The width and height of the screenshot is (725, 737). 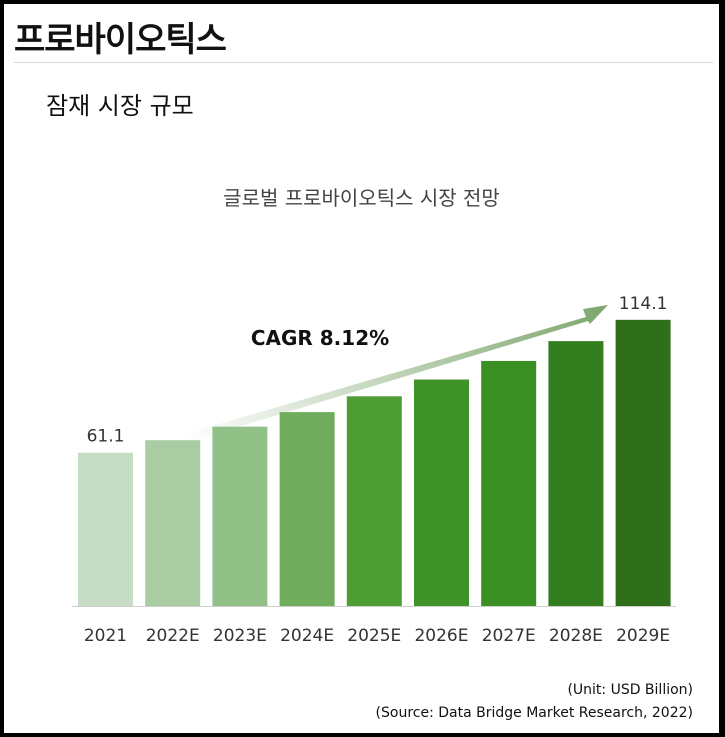 What do you see at coordinates (374, 636) in the screenshot?
I see `x-tick-label: 2025E` at bounding box center [374, 636].